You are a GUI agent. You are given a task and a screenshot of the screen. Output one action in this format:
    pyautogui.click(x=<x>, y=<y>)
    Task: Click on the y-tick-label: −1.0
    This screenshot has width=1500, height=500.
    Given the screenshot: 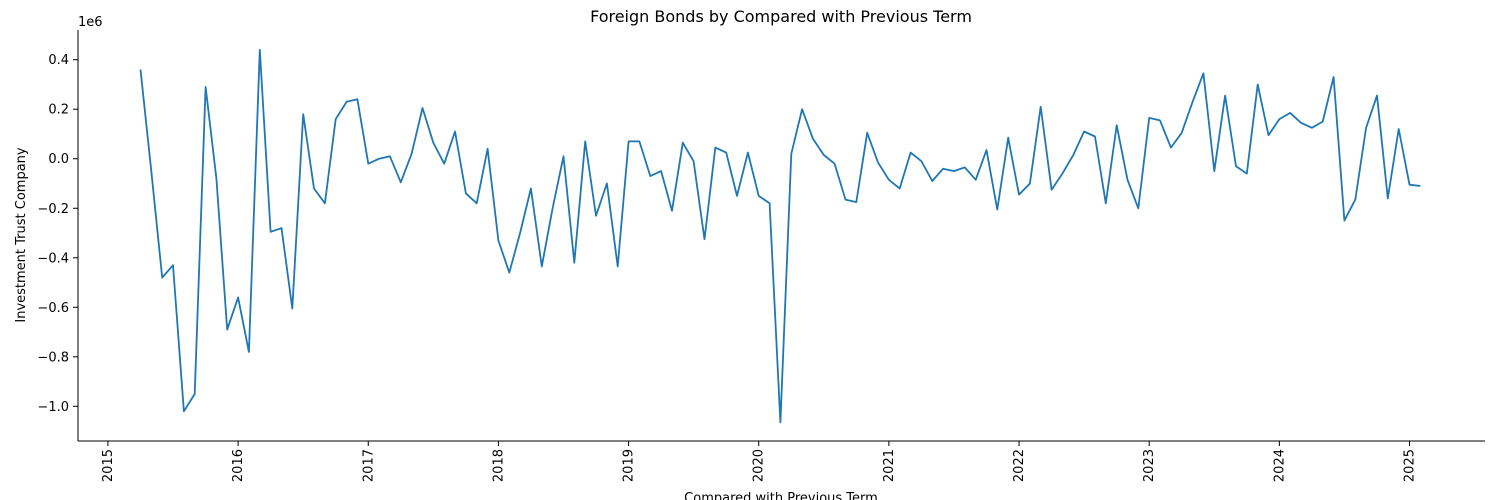 What is the action you would take?
    pyautogui.click(x=53, y=407)
    